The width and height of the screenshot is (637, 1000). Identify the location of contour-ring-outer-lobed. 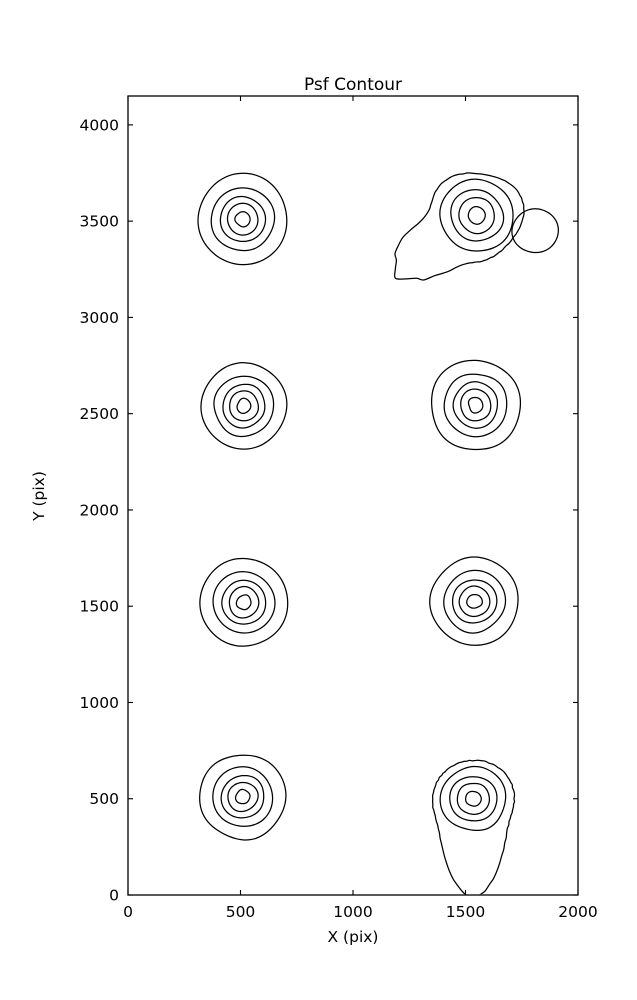
(473, 827).